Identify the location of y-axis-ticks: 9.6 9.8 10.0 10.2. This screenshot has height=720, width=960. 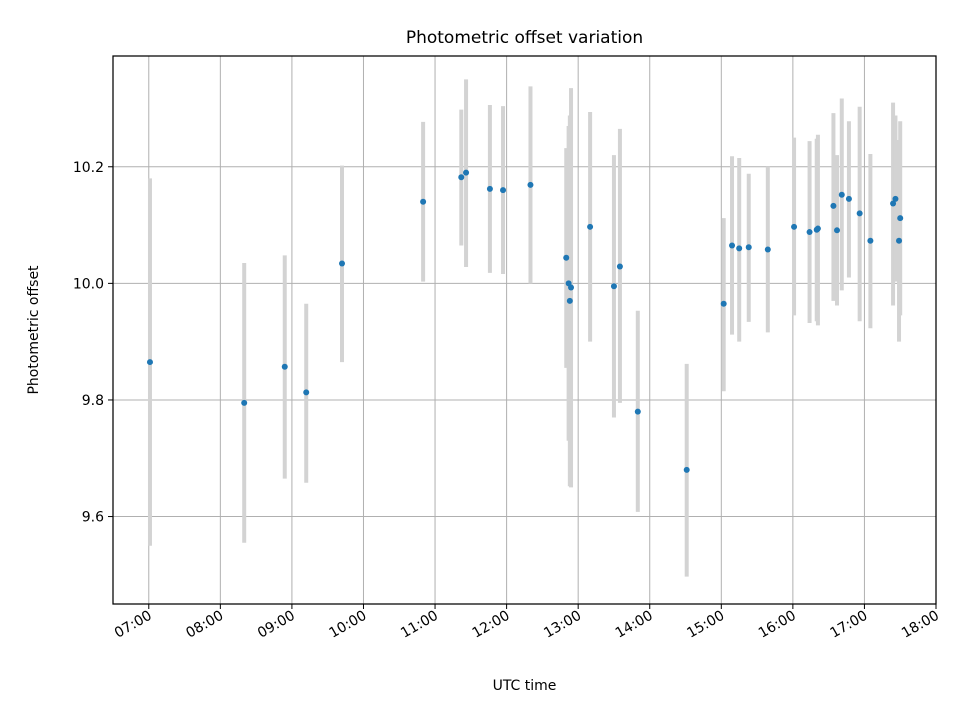
(93, 343).